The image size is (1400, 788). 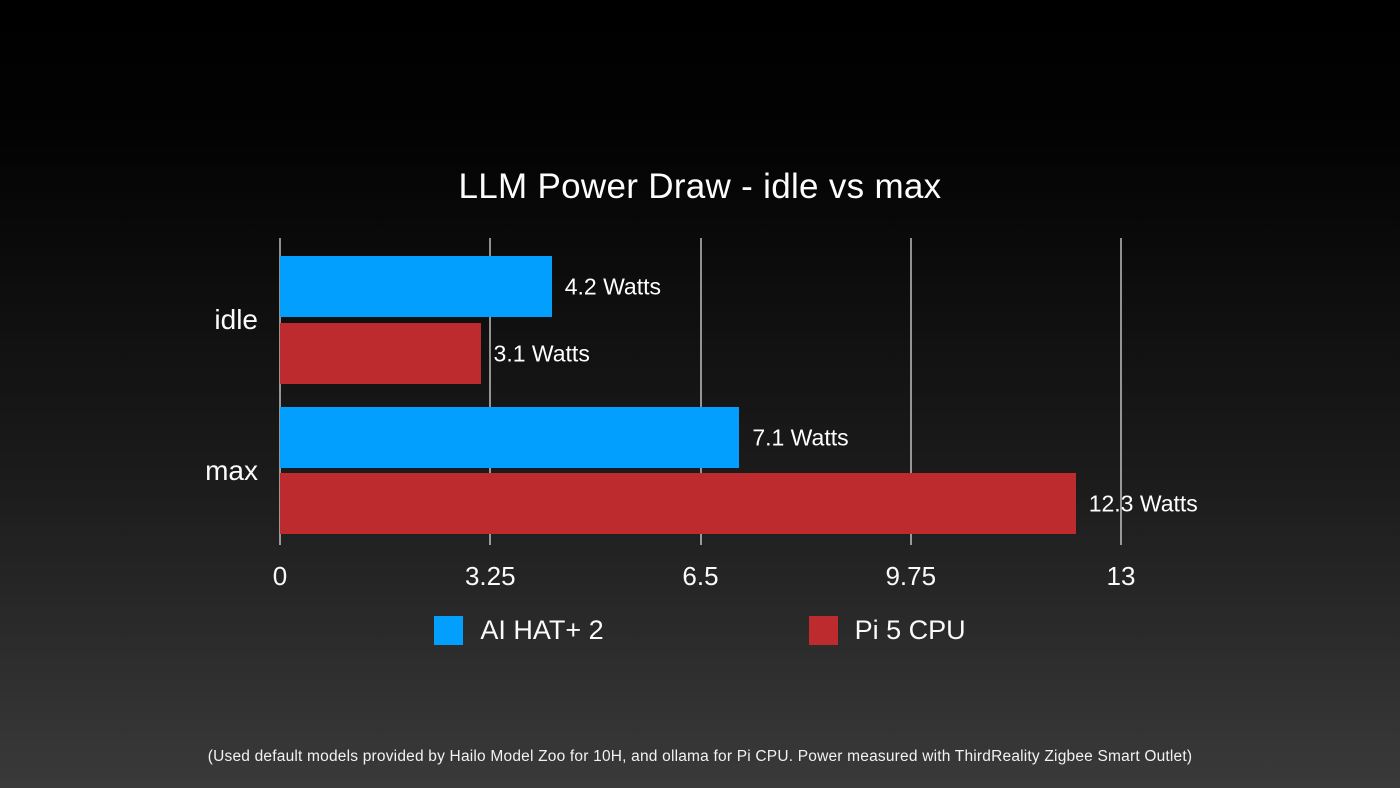 What do you see at coordinates (1143, 503) in the screenshot?
I see `value-label-pi-5-cpu-max: 12.3 Watts` at bounding box center [1143, 503].